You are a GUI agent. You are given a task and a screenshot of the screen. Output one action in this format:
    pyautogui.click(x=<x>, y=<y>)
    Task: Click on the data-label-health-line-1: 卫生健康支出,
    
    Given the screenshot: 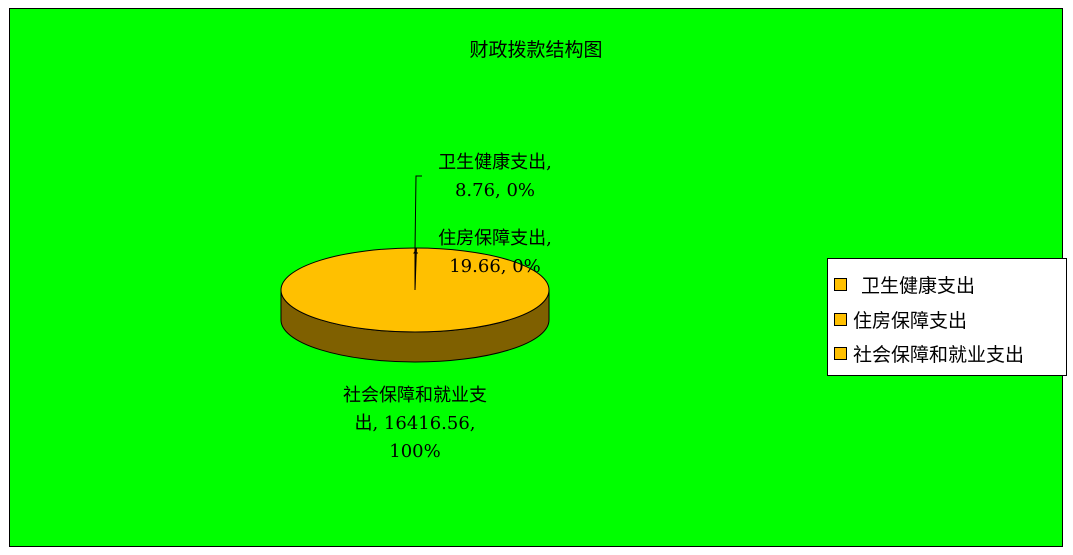 What is the action you would take?
    pyautogui.click(x=495, y=162)
    